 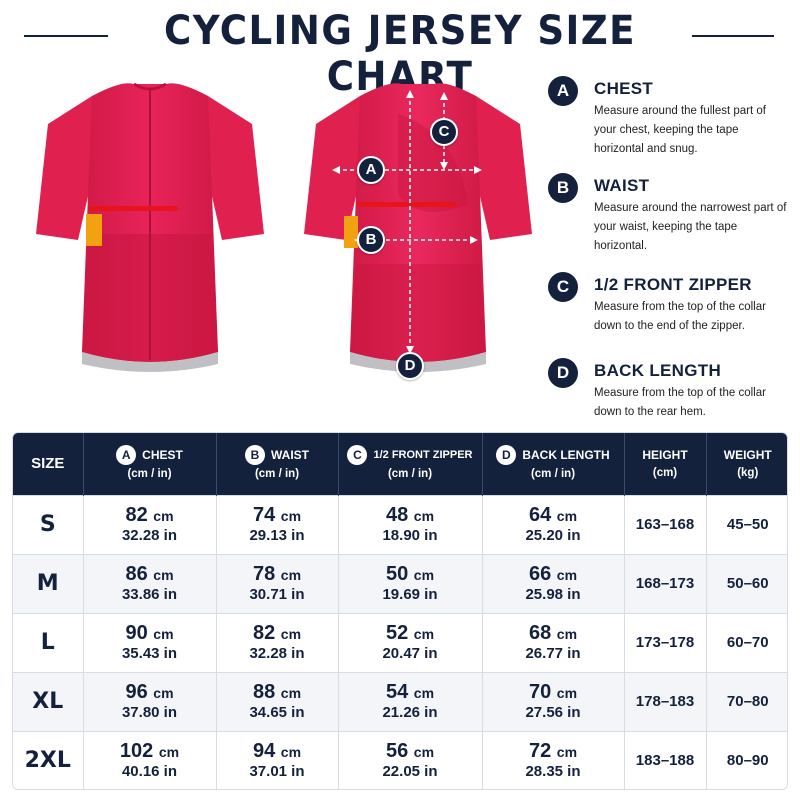 I want to click on value-inch: 26.77 in, so click(x=553, y=653).